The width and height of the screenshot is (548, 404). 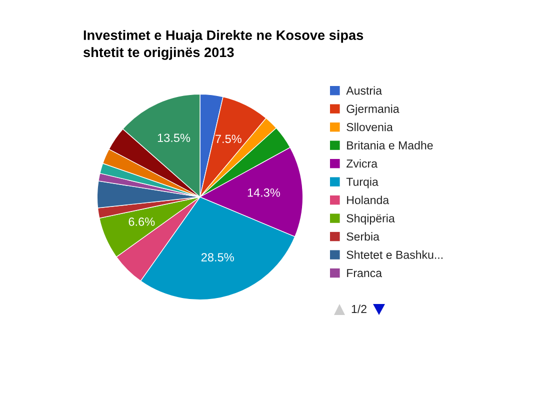 What do you see at coordinates (364, 90) in the screenshot?
I see `legend-label: Austria` at bounding box center [364, 90].